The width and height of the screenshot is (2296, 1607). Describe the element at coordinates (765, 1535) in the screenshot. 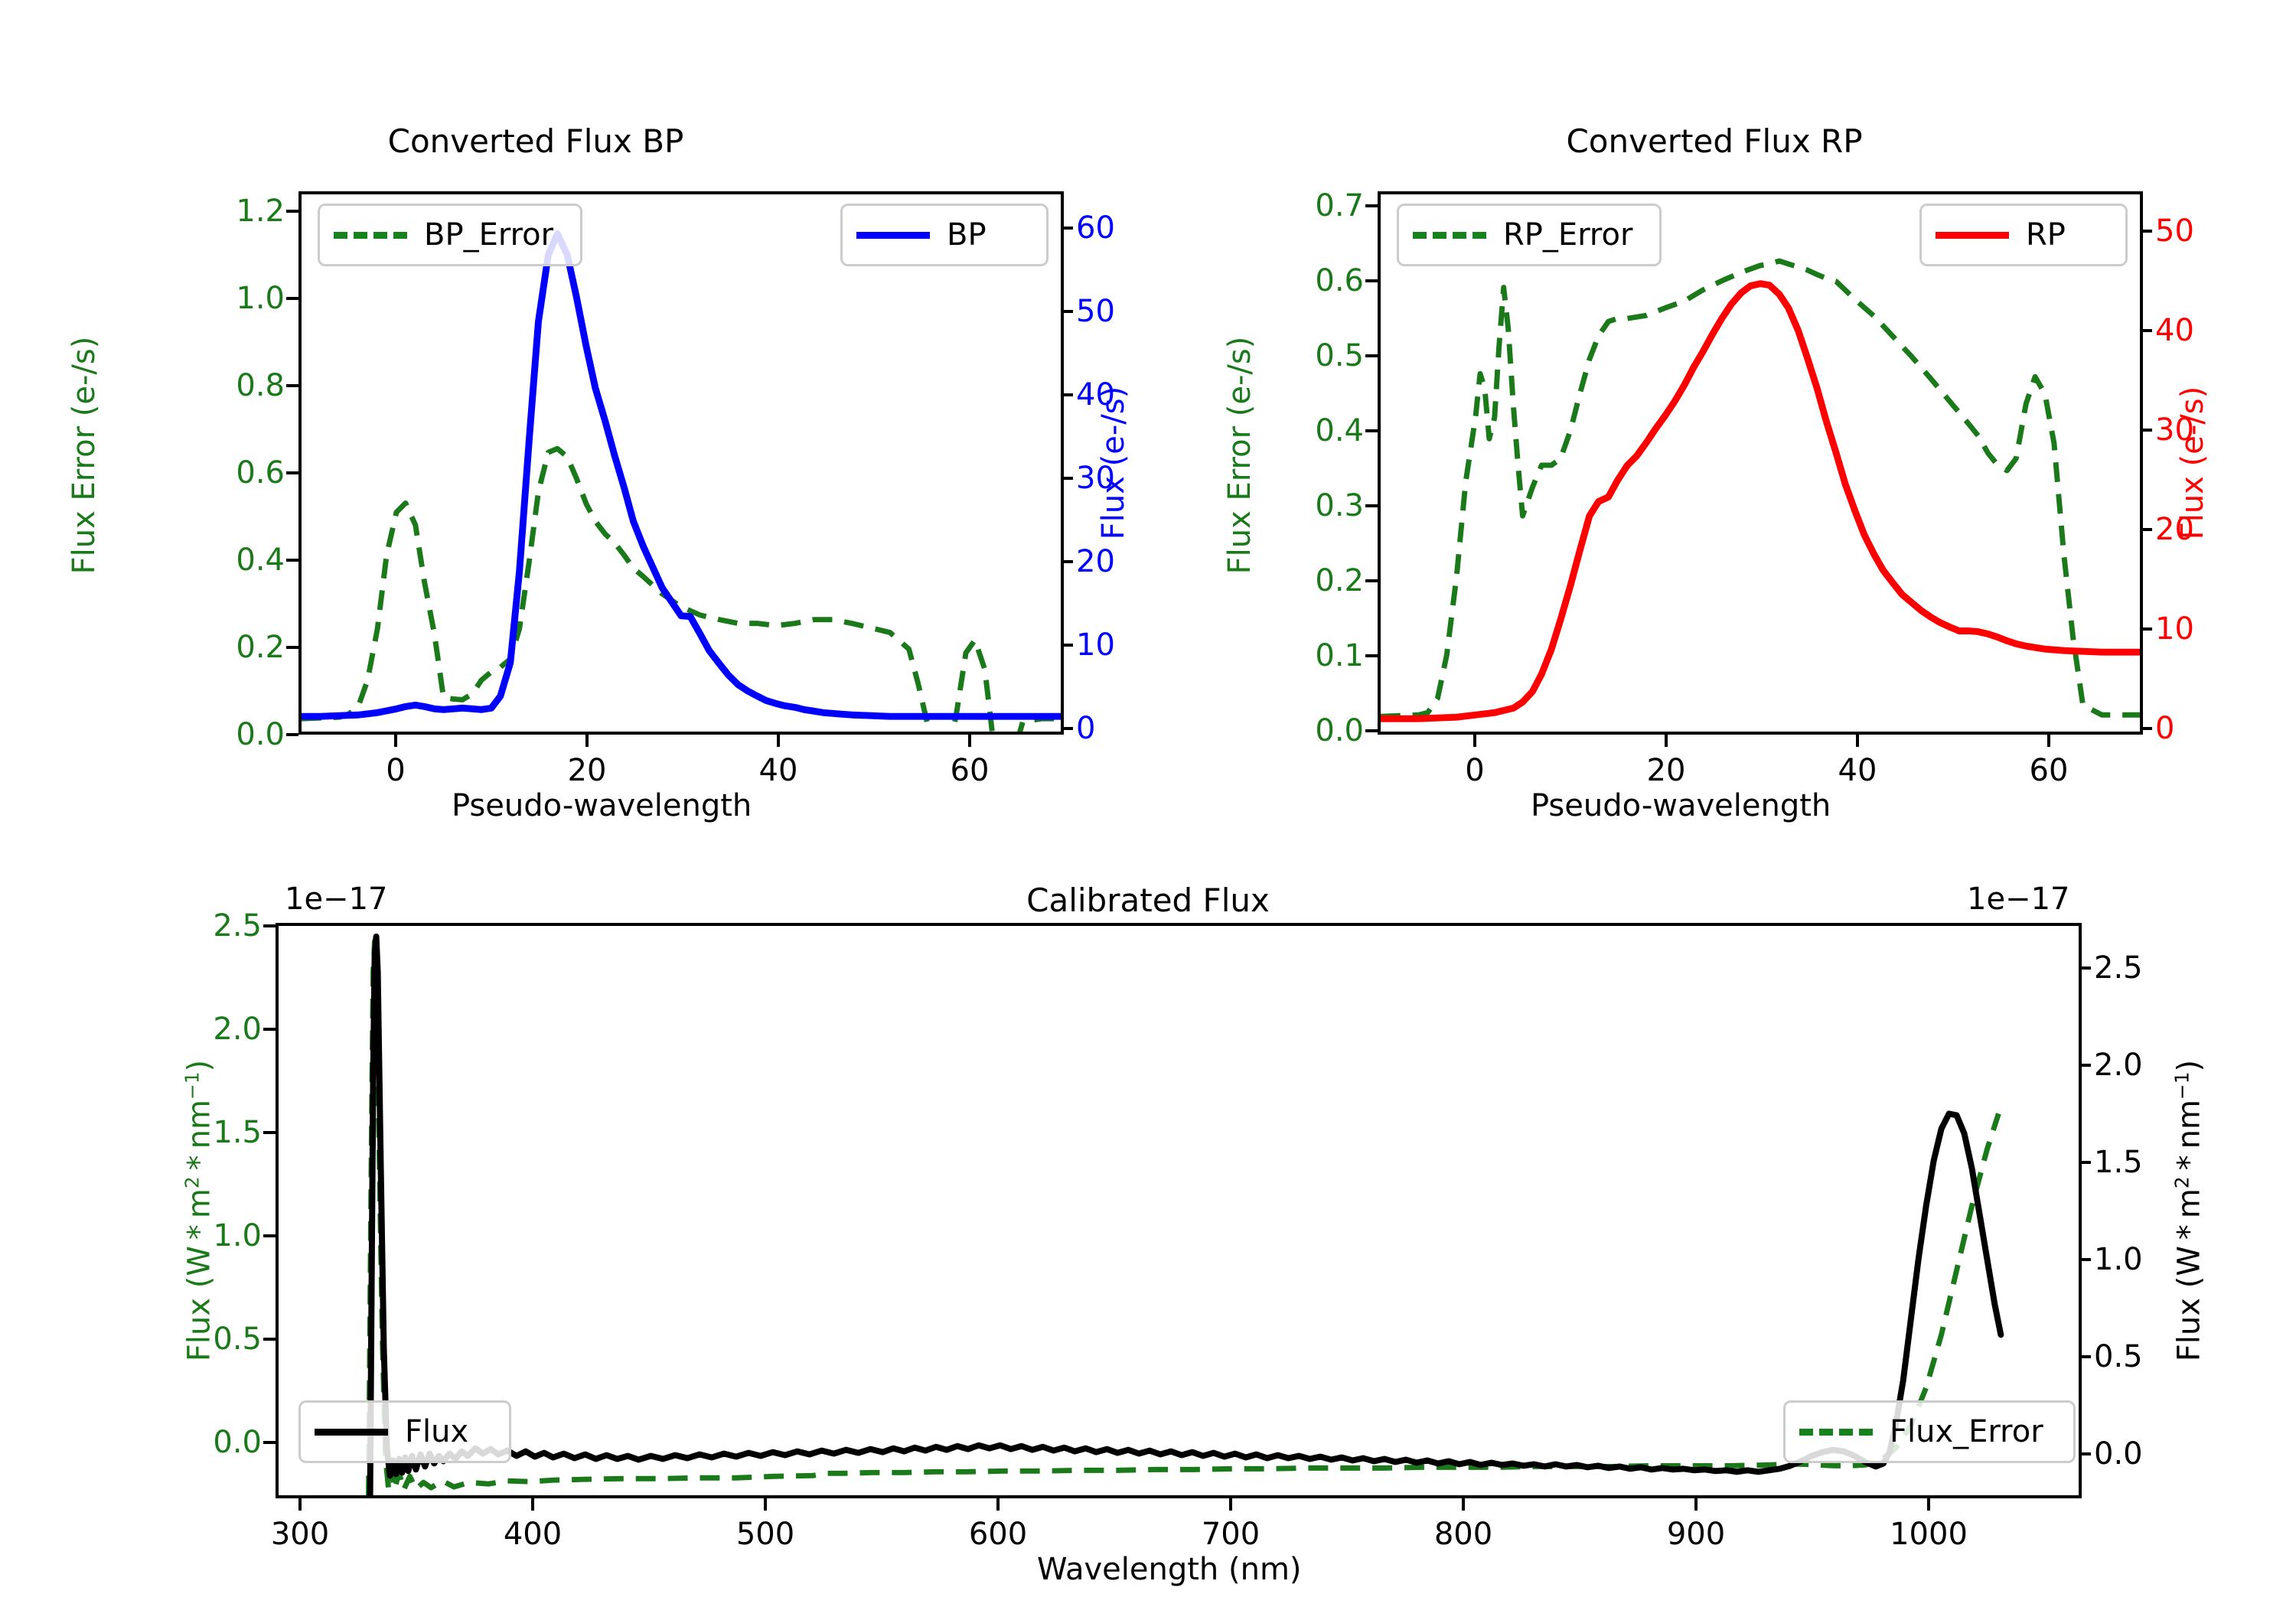

I see `cal-xtick-2: 500` at that location.